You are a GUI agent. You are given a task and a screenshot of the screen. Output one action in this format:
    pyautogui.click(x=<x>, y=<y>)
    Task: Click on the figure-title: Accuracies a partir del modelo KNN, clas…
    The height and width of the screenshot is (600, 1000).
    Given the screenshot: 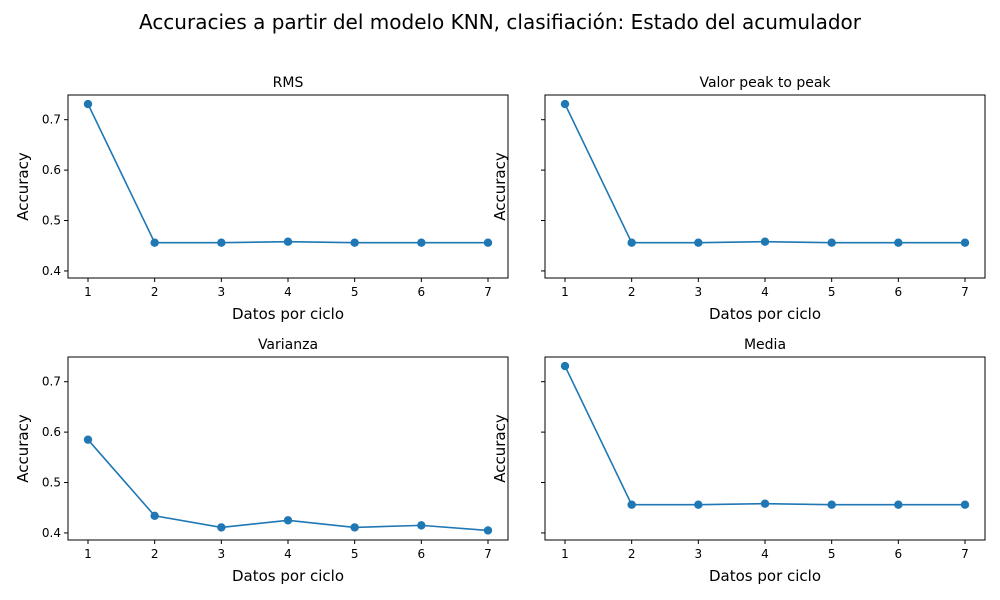 What is the action you would take?
    pyautogui.click(x=500, y=22)
    